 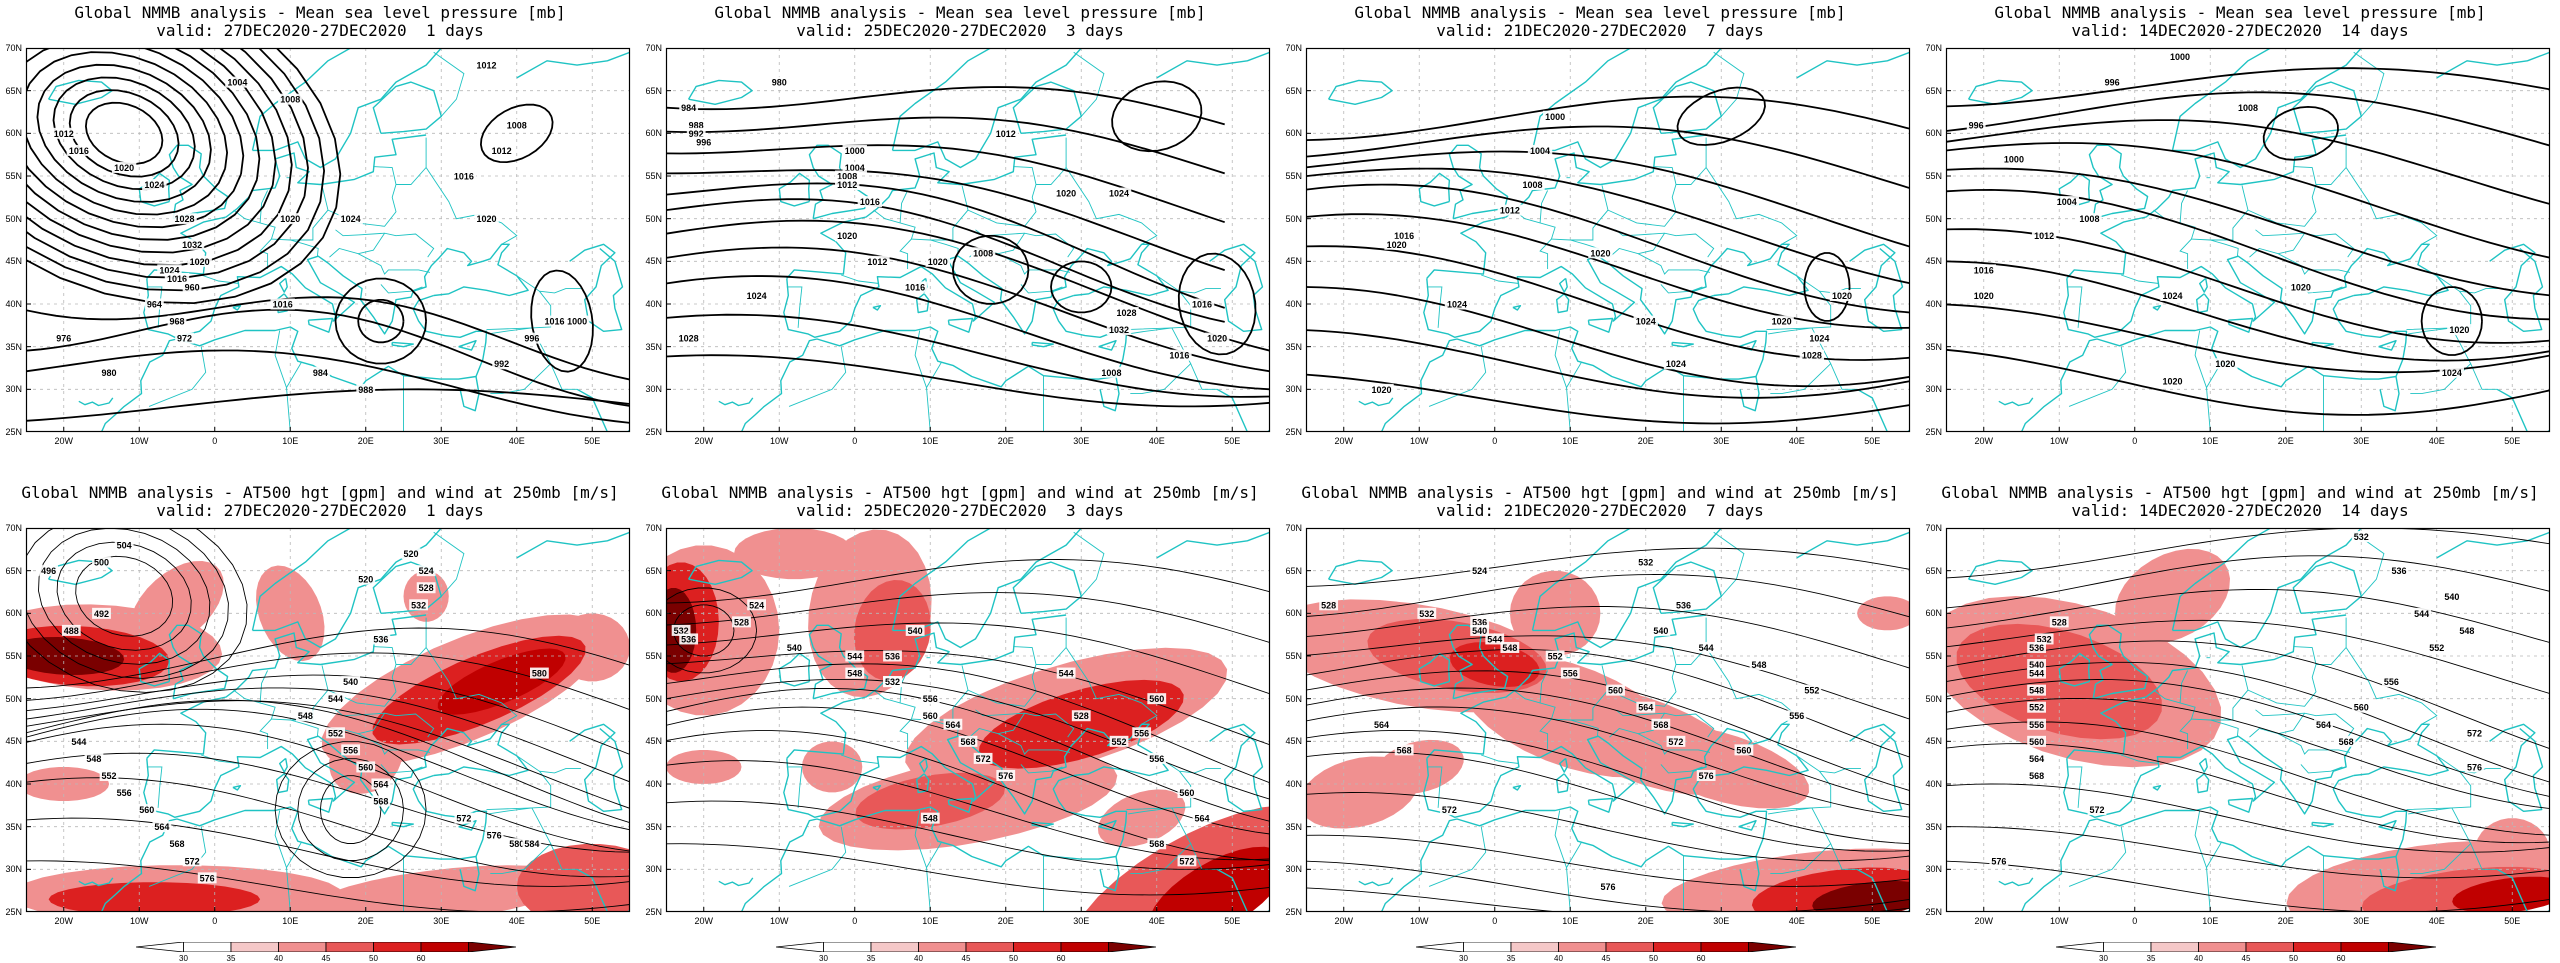 I want to click on panel-valid-period: valid: 14DEC2020-27DEC2020 14 days, so click(x=2240, y=31).